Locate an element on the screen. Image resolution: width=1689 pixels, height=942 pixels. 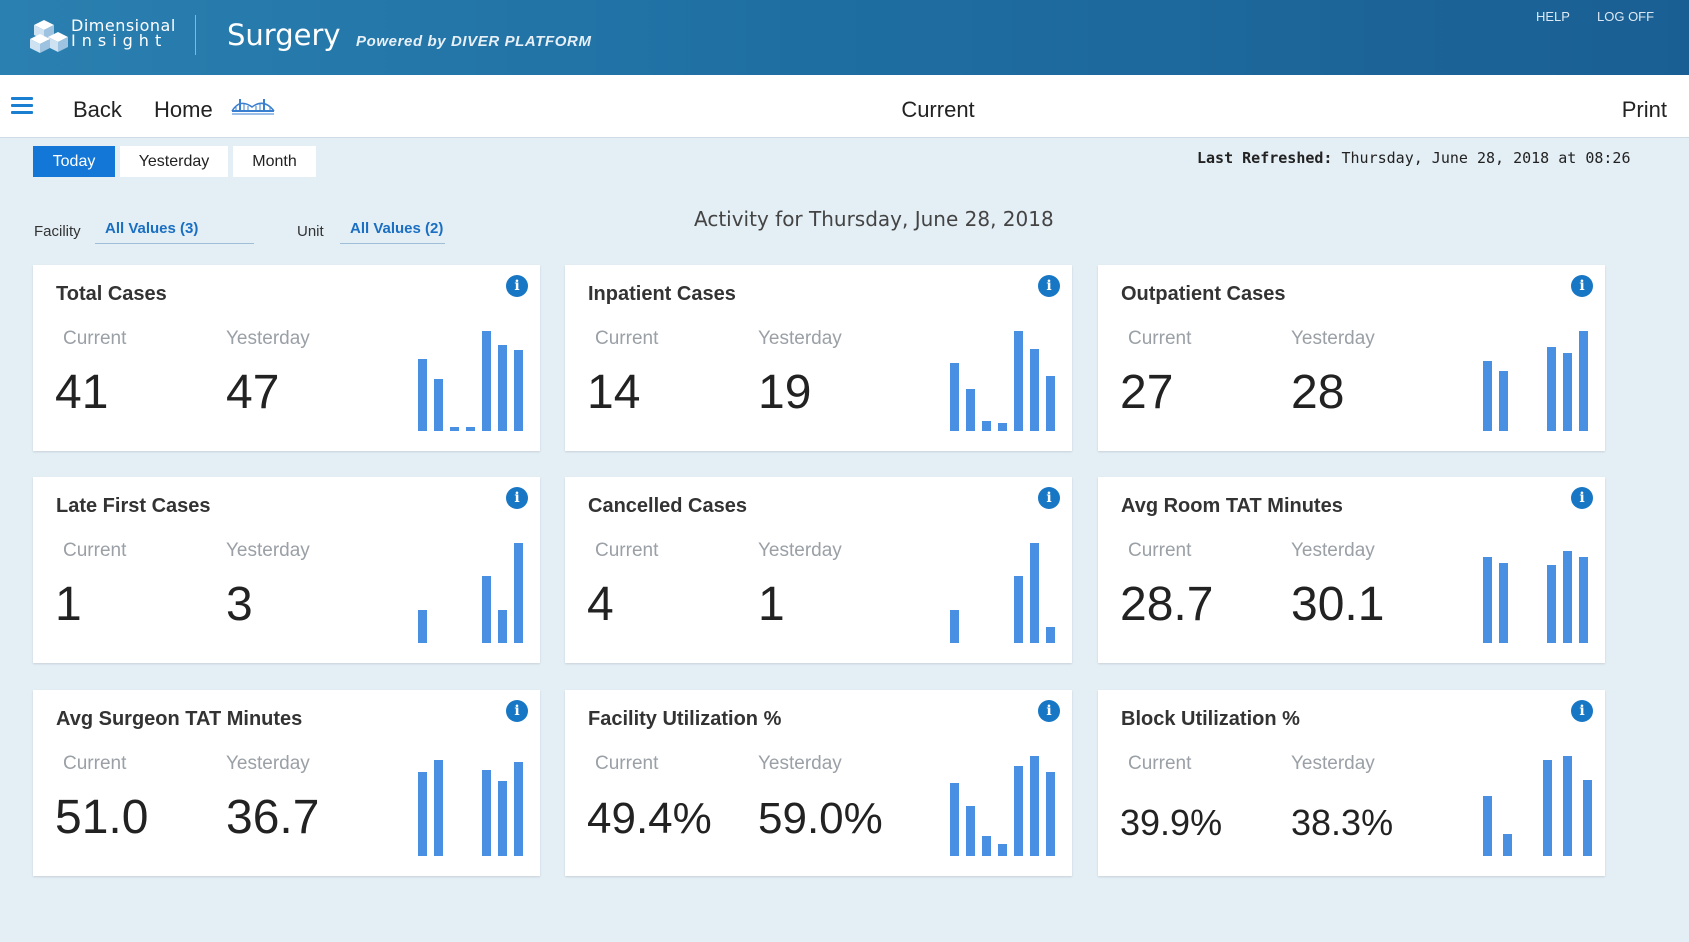
current-value: 49.4% is located at coordinates (649, 818).